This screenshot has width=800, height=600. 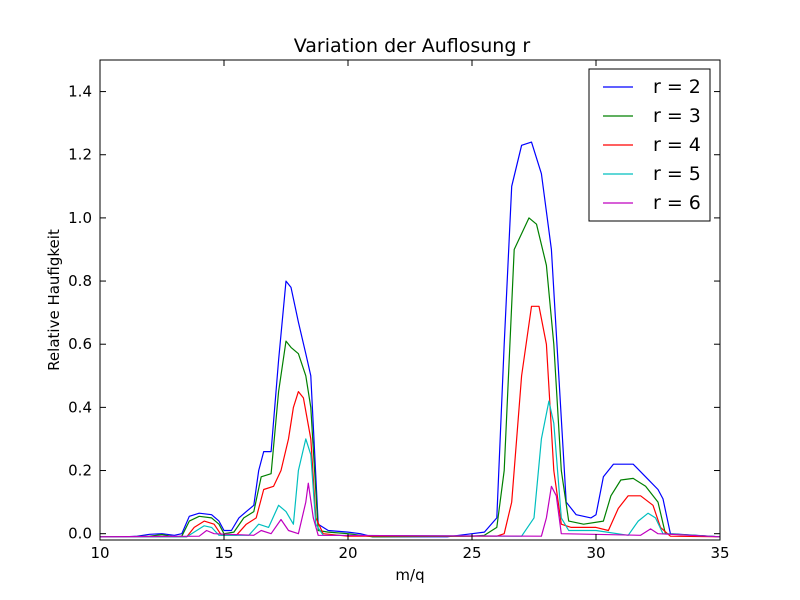 What do you see at coordinates (347, 553) in the screenshot?
I see `x-tick-label: 20` at bounding box center [347, 553].